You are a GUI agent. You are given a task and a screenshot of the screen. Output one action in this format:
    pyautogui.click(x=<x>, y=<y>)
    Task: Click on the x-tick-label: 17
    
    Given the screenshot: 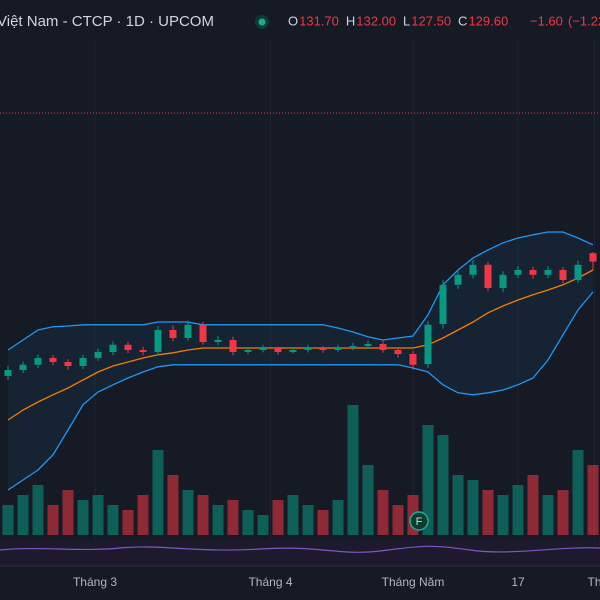 What is the action you would take?
    pyautogui.click(x=518, y=582)
    